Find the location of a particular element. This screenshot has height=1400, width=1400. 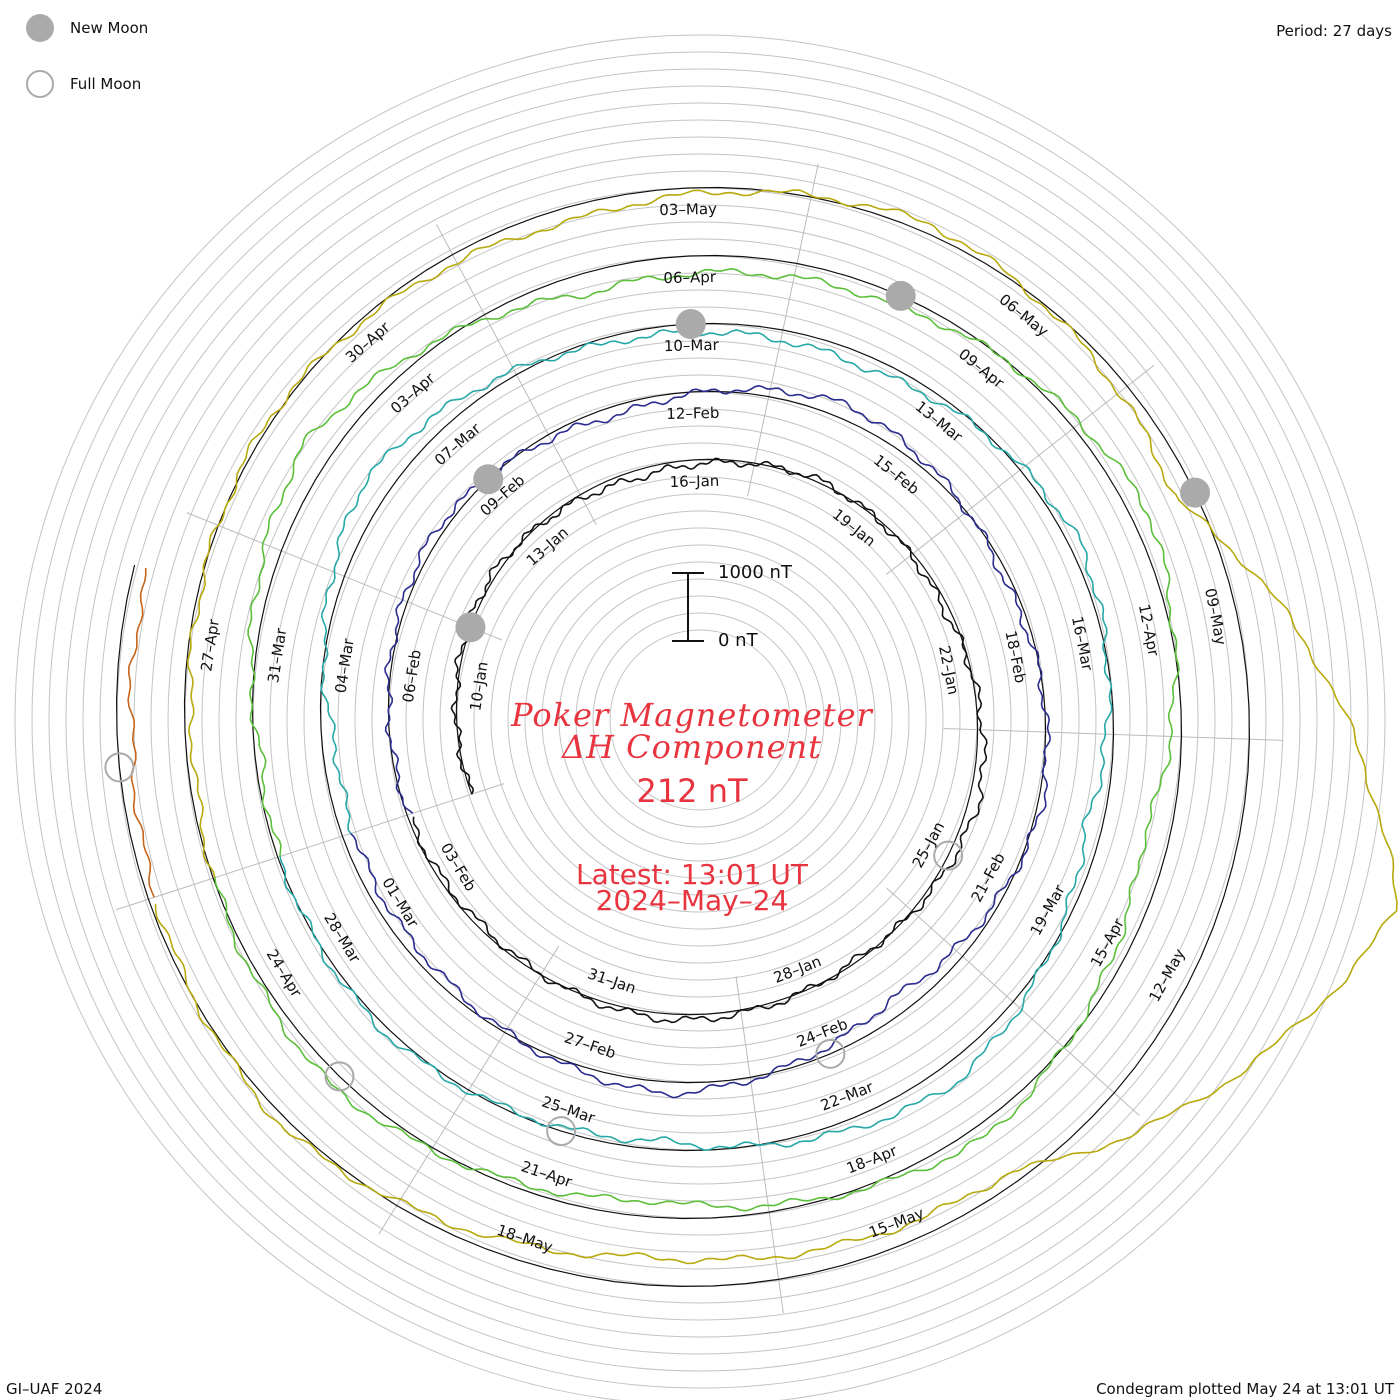

full-moon-label: Full Moon is located at coordinates (106, 84).